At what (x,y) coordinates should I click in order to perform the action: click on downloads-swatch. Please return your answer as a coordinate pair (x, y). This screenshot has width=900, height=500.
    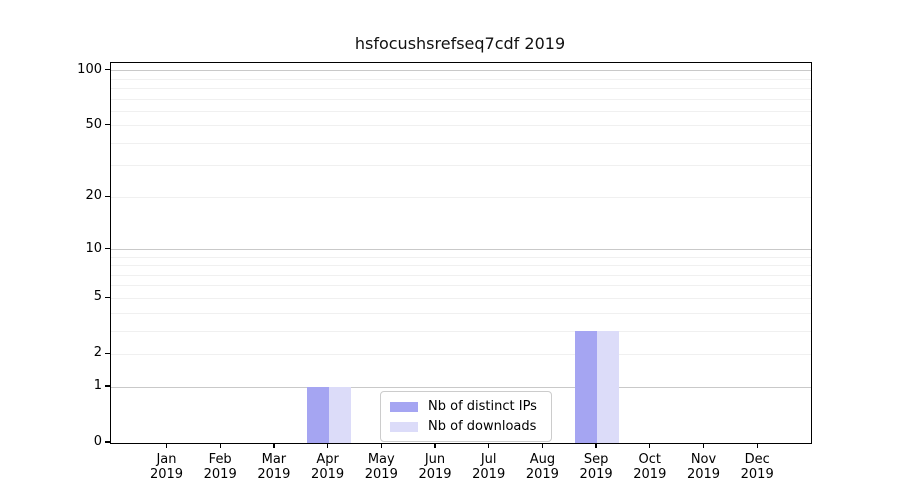
    Looking at the image, I should click on (404, 426).